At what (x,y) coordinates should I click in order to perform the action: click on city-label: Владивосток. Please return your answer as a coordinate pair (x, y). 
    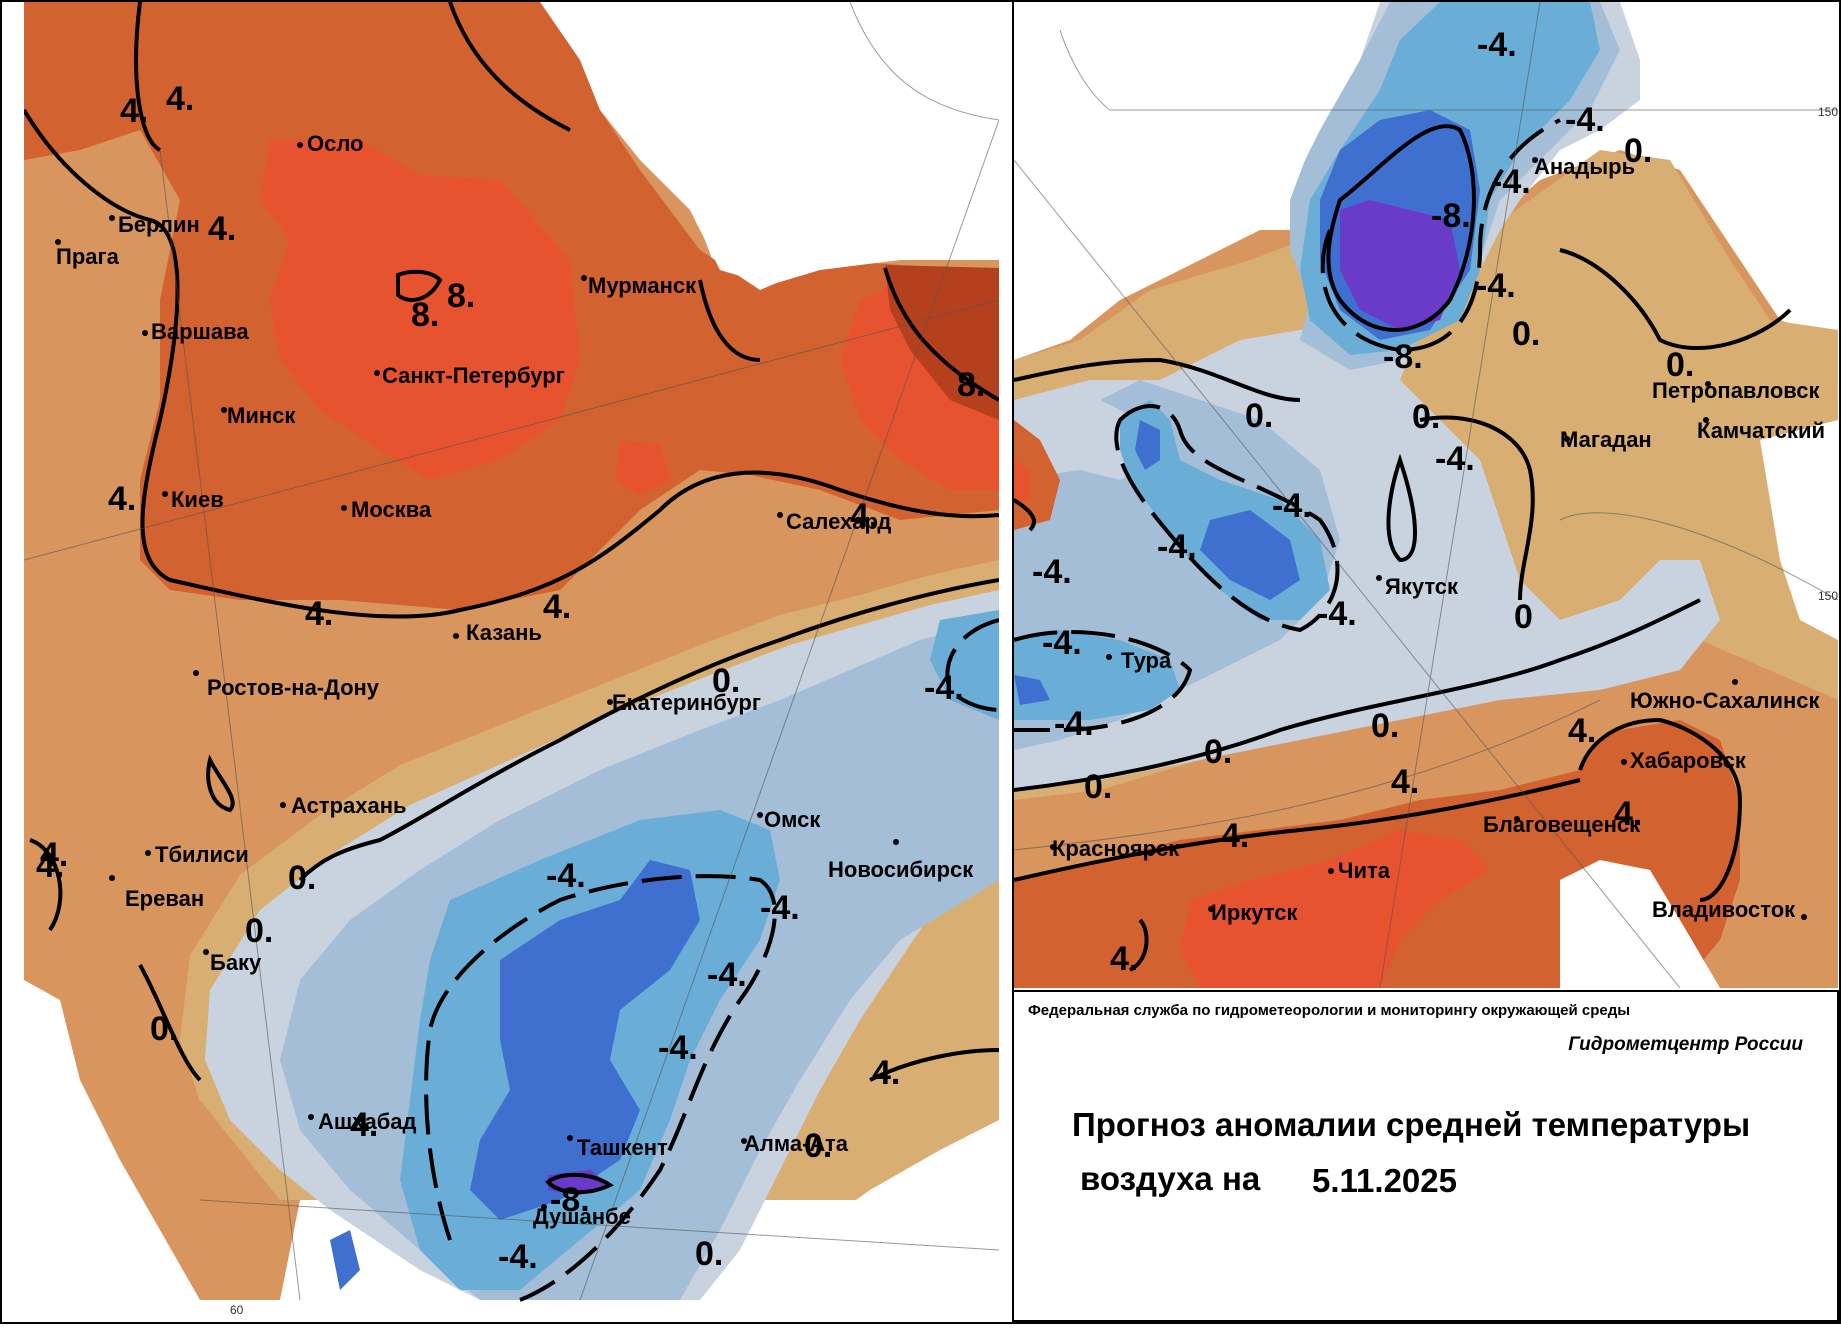
    Looking at the image, I should click on (1724, 909).